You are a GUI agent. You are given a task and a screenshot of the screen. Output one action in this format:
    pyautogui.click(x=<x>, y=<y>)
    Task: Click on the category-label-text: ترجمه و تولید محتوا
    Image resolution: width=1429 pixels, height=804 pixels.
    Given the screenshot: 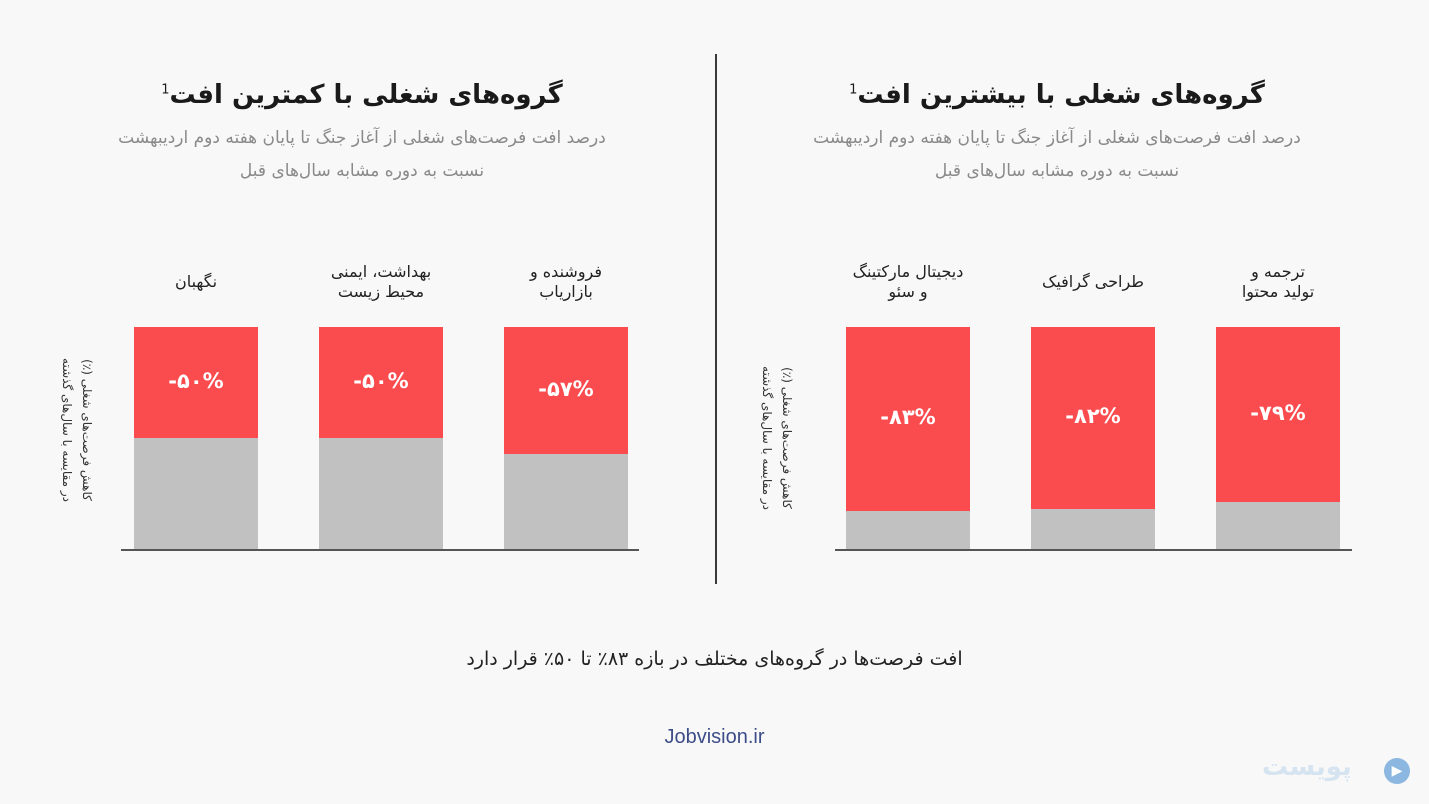 What is the action you would take?
    pyautogui.click(x=1278, y=282)
    